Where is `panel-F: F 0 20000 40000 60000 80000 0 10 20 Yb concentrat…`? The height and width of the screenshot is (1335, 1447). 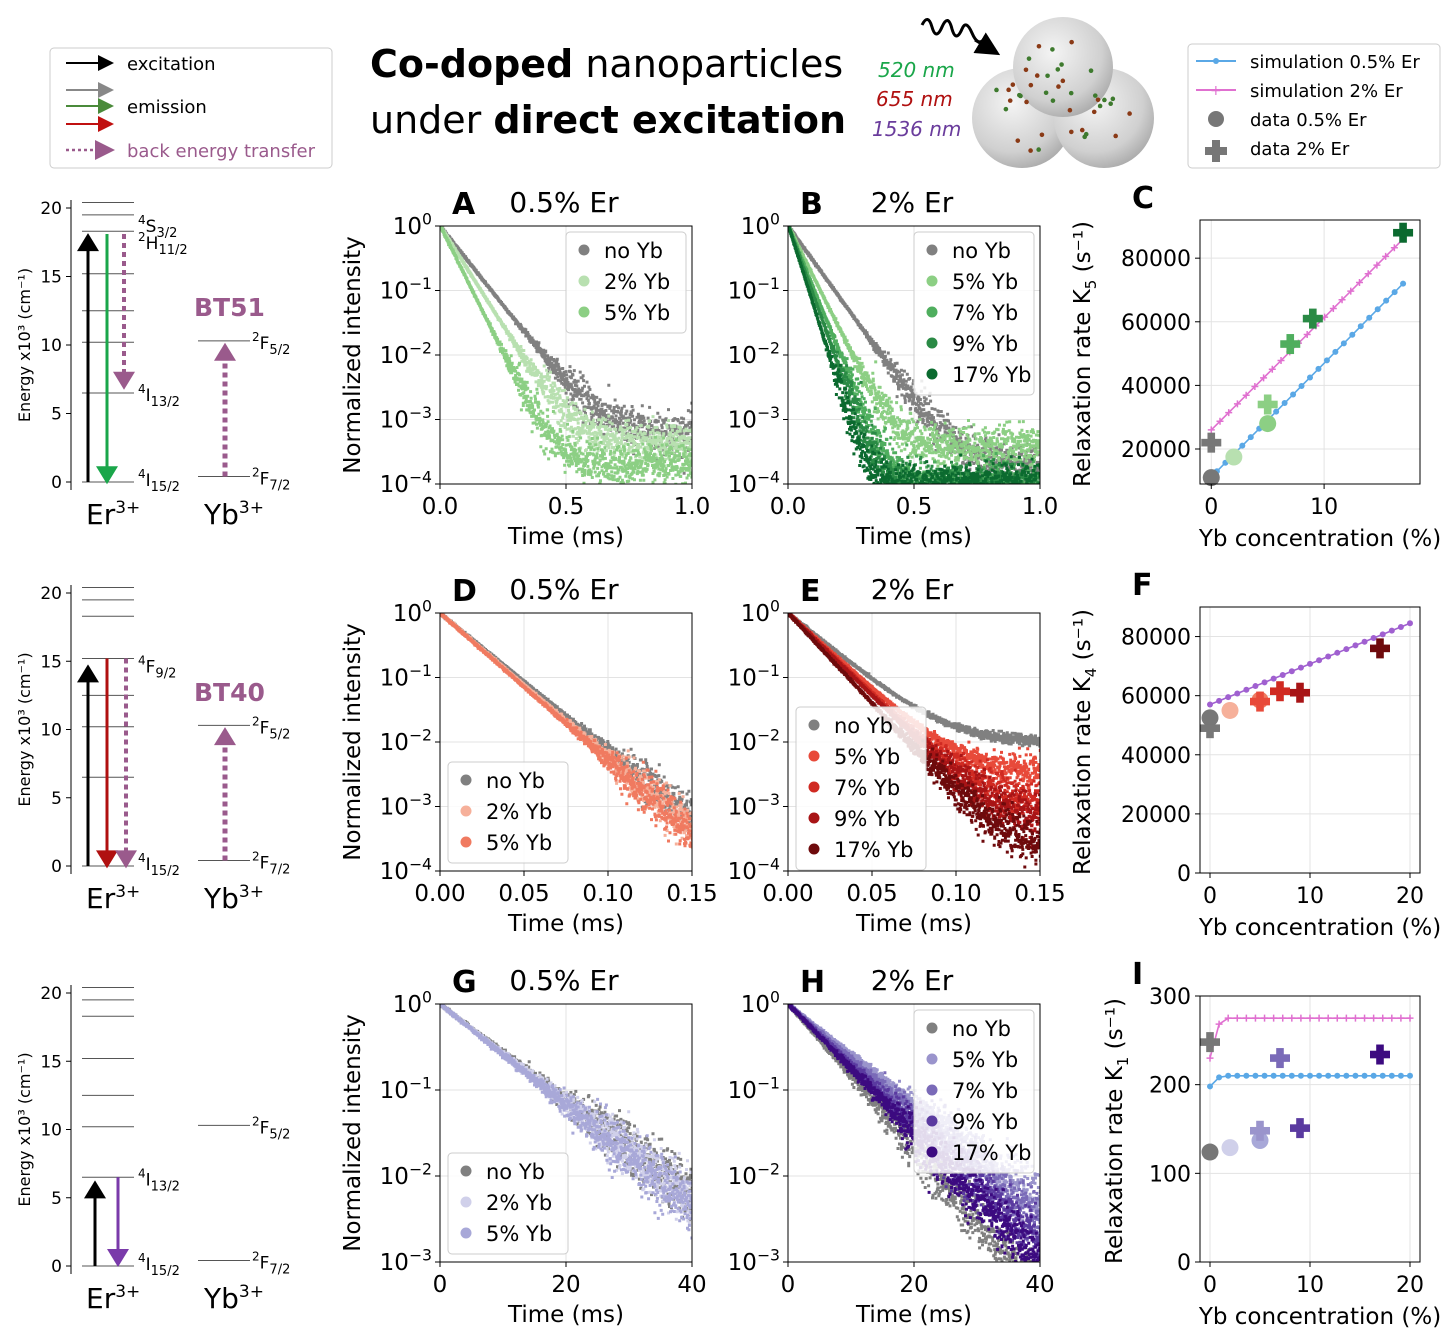 panel-F: F 0 20000 40000 60000 80000 0 10 20 Yb concentrat… is located at coordinates (1255, 754).